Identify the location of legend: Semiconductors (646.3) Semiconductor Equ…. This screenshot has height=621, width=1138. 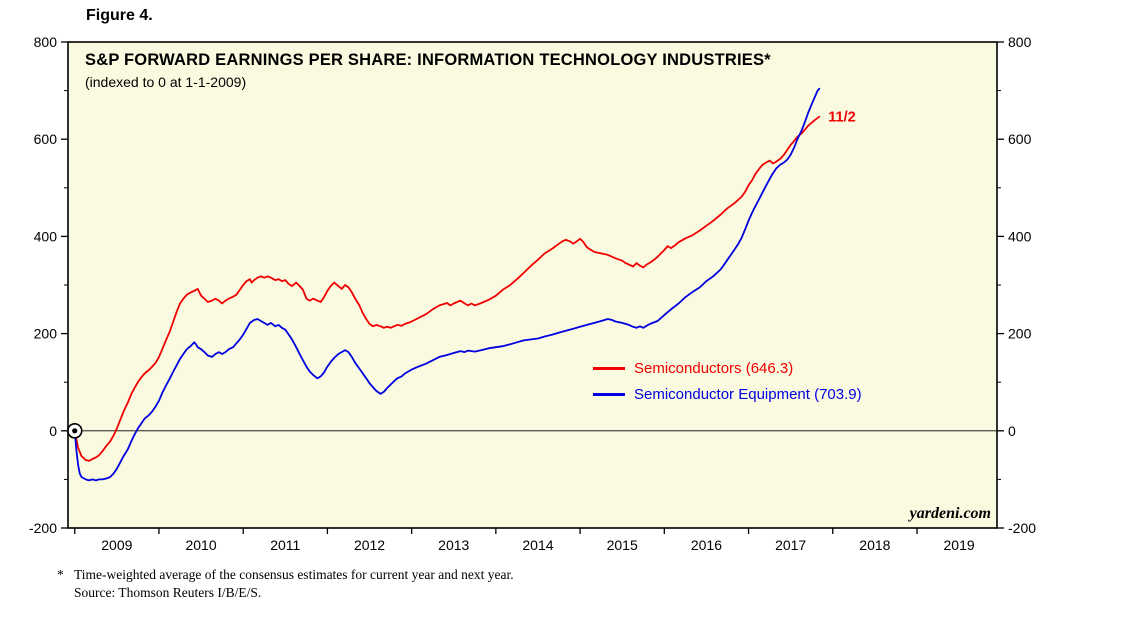
(727, 381).